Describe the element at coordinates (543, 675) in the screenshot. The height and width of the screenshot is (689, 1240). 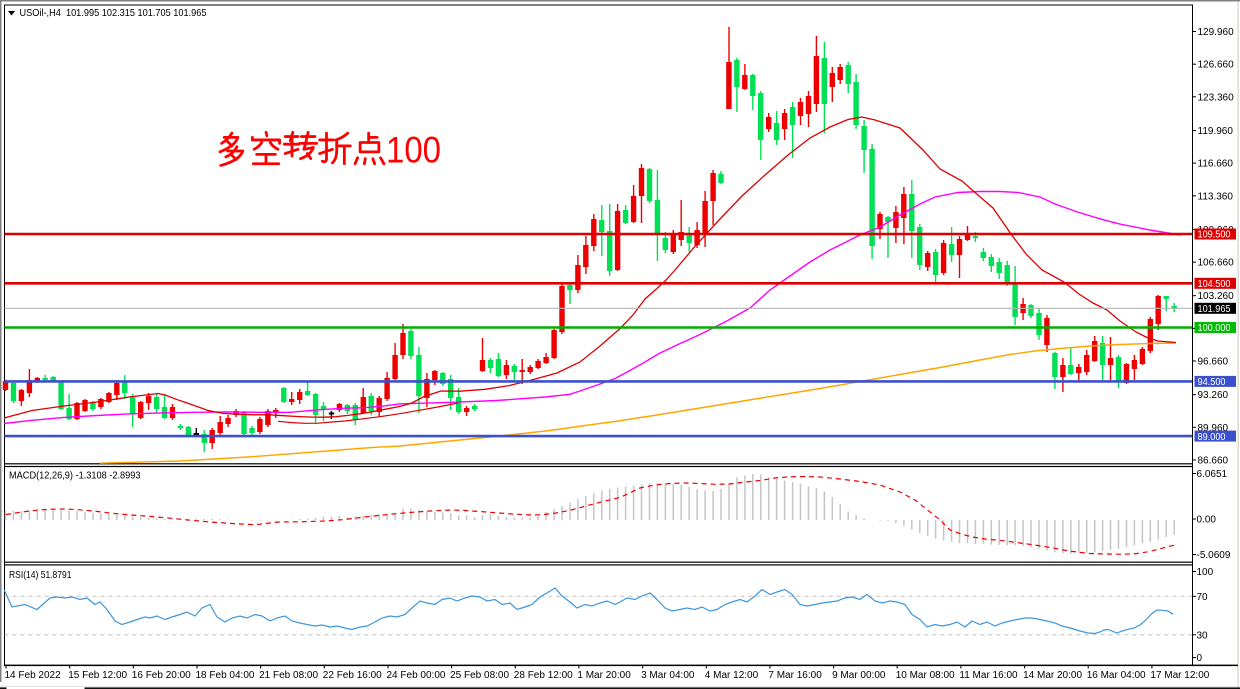
I see `svg-text: 28 Feb 12:00` at that location.